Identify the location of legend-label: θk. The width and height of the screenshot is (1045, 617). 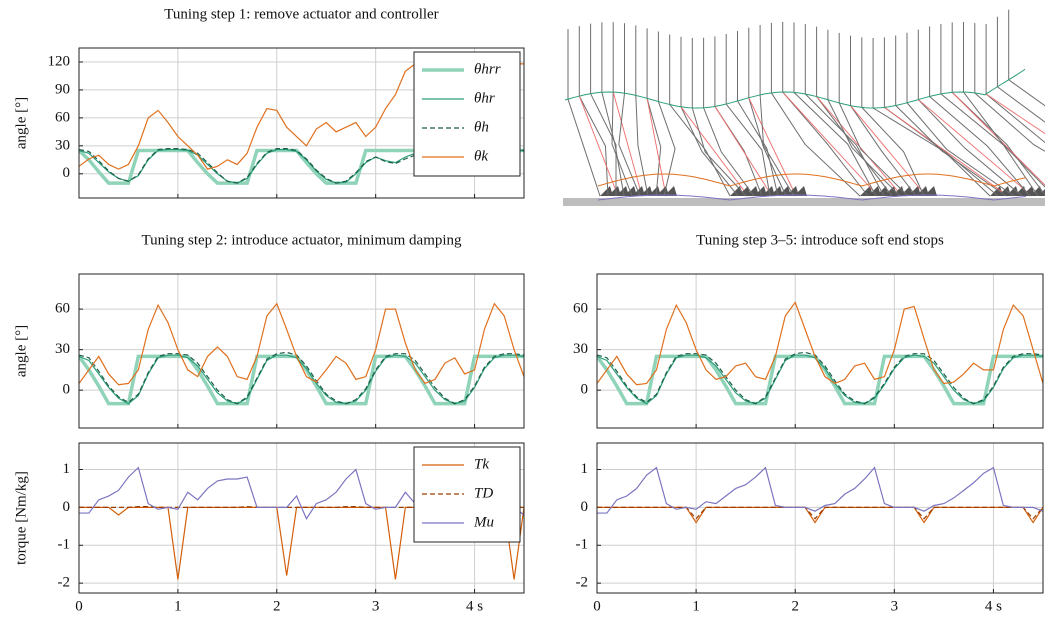
(481, 156).